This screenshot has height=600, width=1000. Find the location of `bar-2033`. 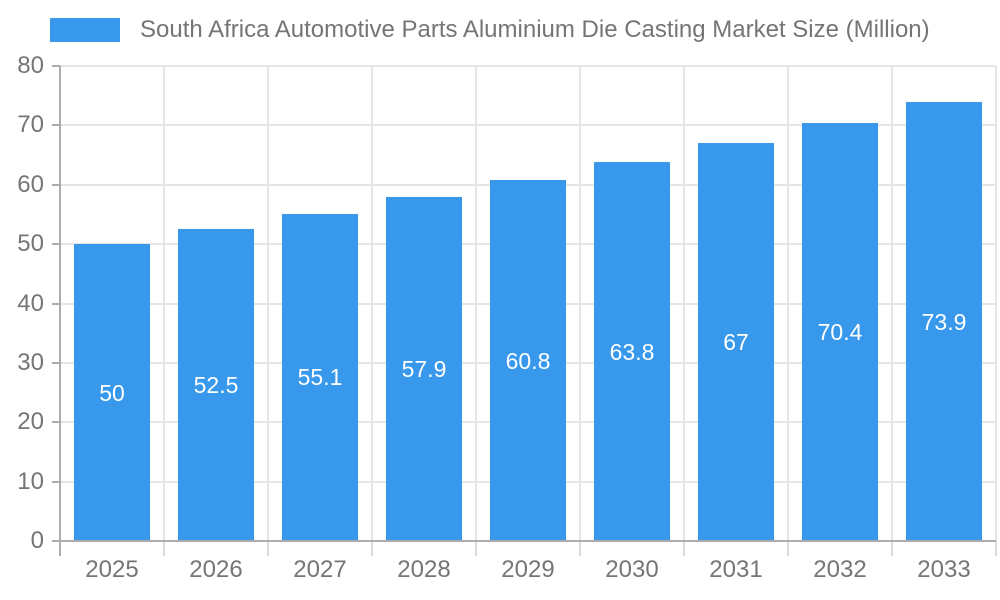

bar-2033 is located at coordinates (944, 321).